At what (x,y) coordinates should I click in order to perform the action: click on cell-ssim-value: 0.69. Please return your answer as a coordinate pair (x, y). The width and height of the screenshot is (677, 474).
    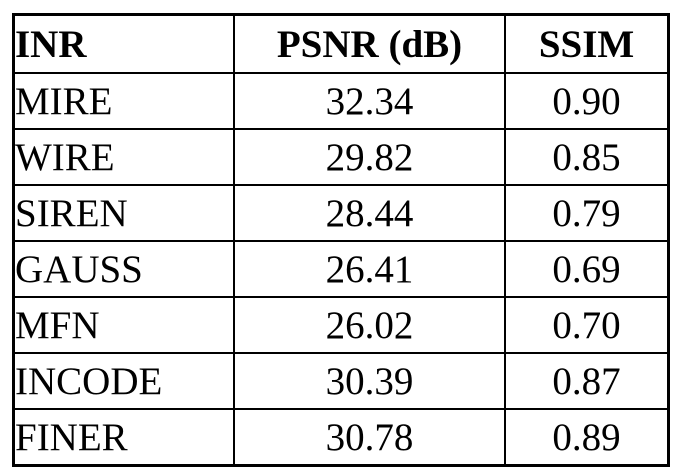
    Looking at the image, I should click on (587, 269).